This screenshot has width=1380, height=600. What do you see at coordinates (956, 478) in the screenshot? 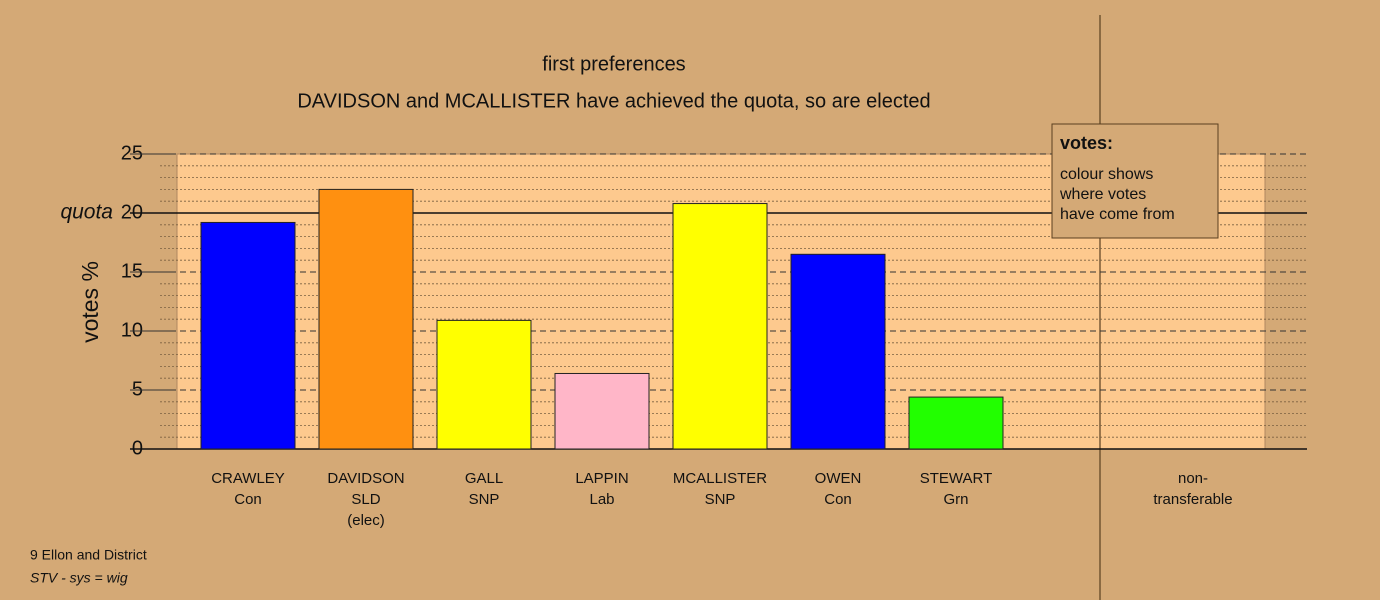
I see `x-tick-label: STEWART` at bounding box center [956, 478].